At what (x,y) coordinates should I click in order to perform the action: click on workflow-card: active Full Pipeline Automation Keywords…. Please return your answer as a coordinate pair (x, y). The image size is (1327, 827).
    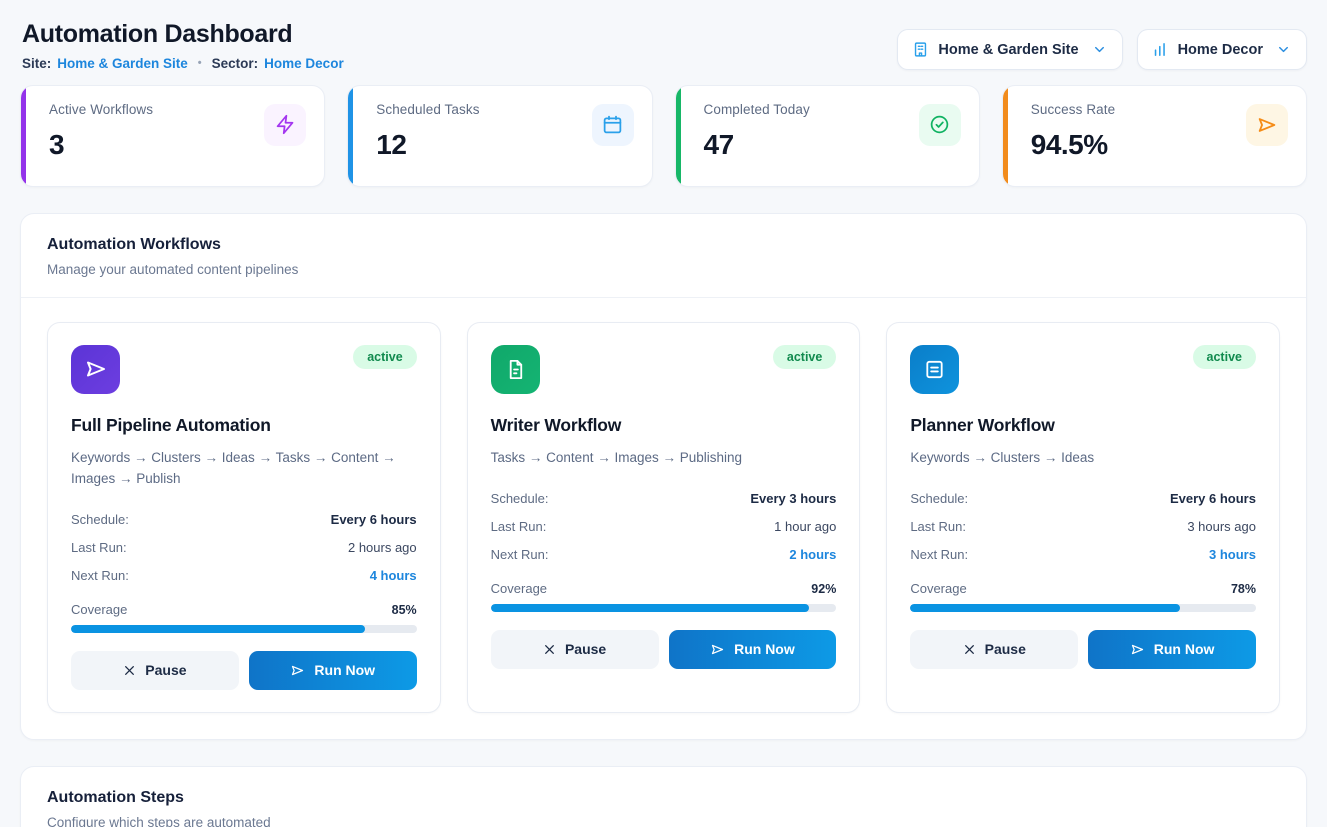
    Looking at the image, I should click on (244, 517).